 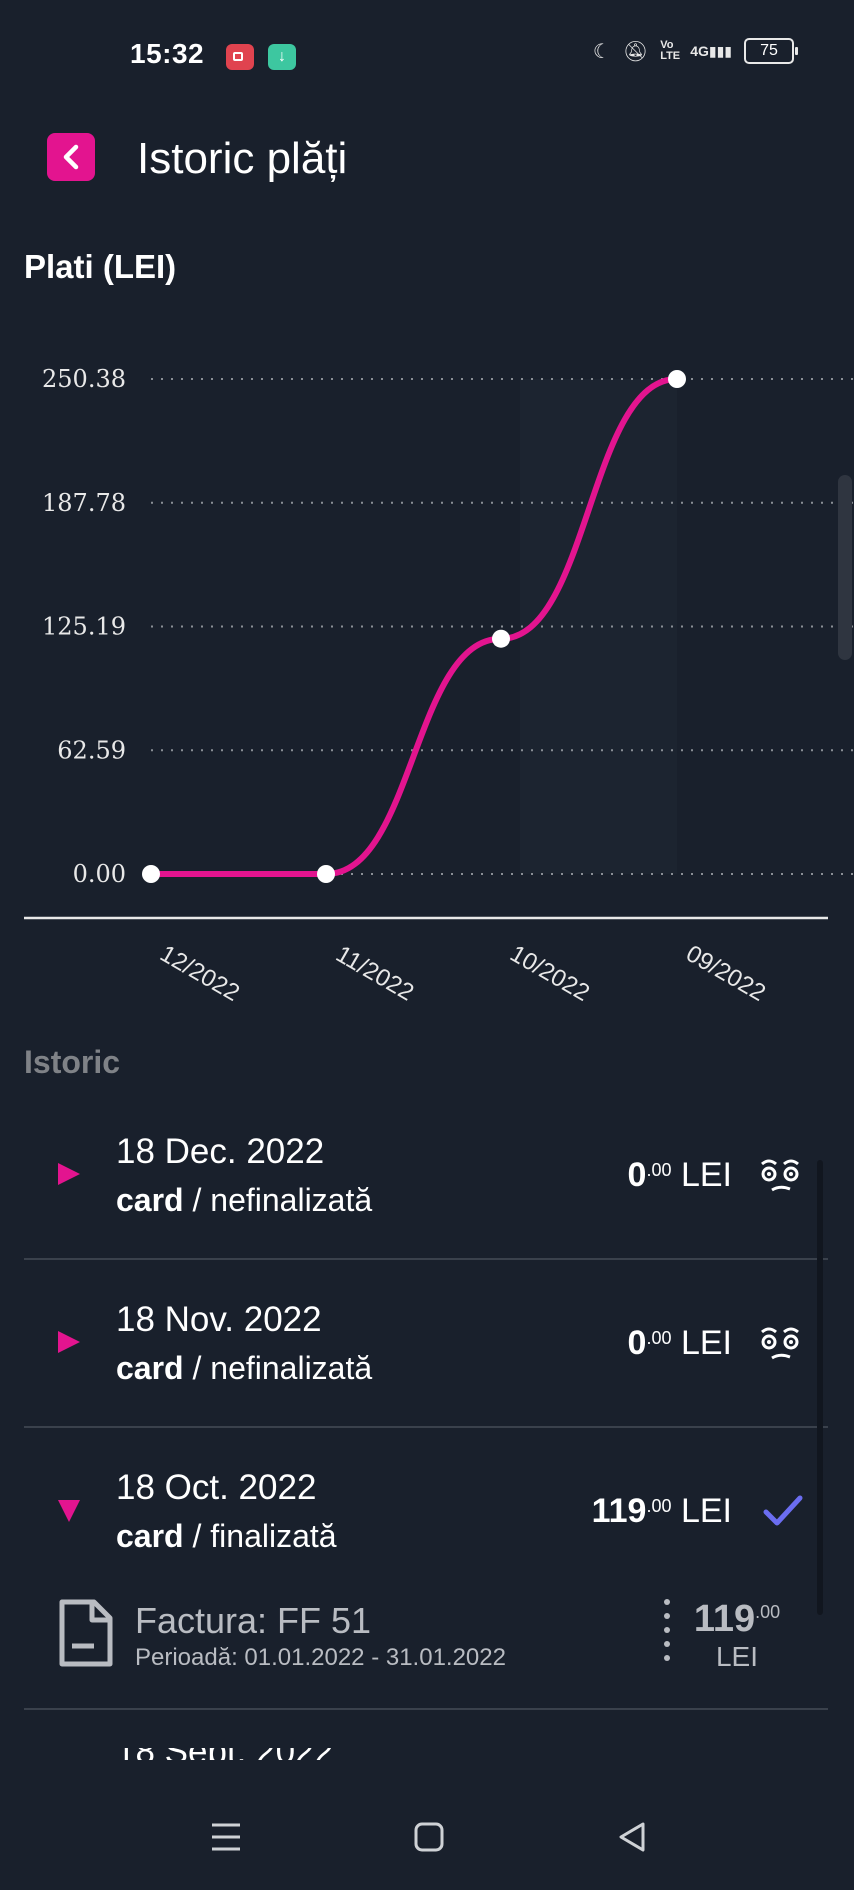 I want to click on chevron-left-icon, so click(x=71, y=157).